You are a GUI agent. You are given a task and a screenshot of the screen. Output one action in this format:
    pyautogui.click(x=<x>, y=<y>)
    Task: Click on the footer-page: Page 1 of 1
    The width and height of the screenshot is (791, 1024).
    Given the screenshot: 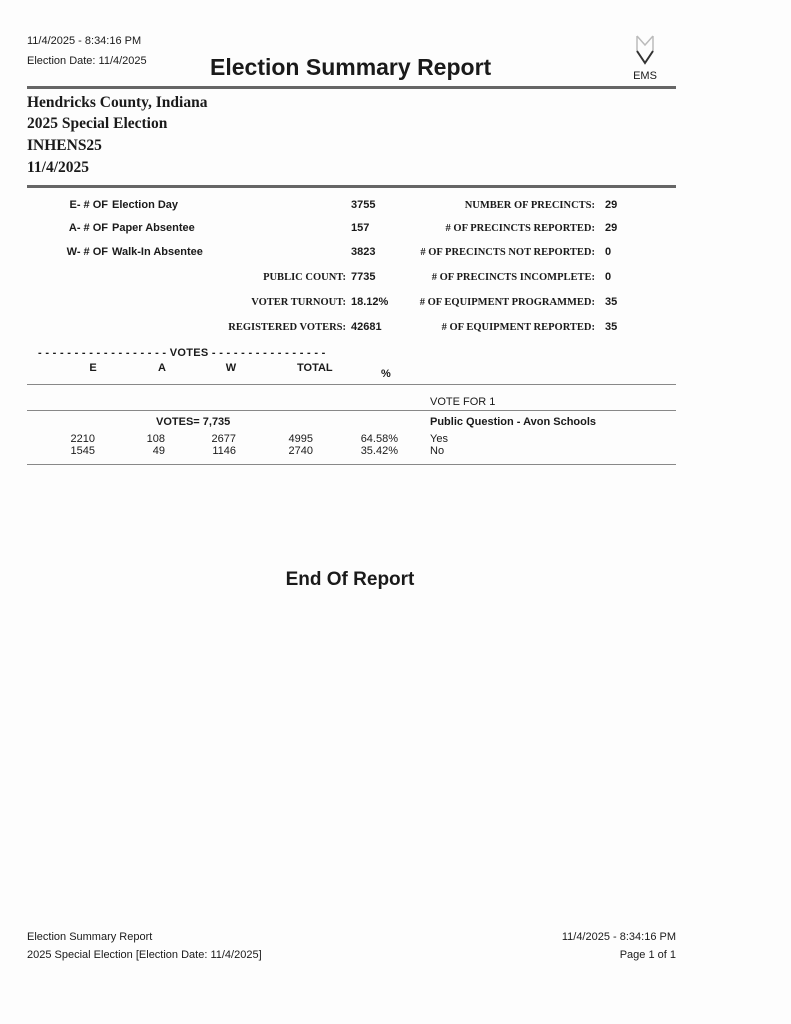 What is the action you would take?
    pyautogui.click(x=647, y=955)
    